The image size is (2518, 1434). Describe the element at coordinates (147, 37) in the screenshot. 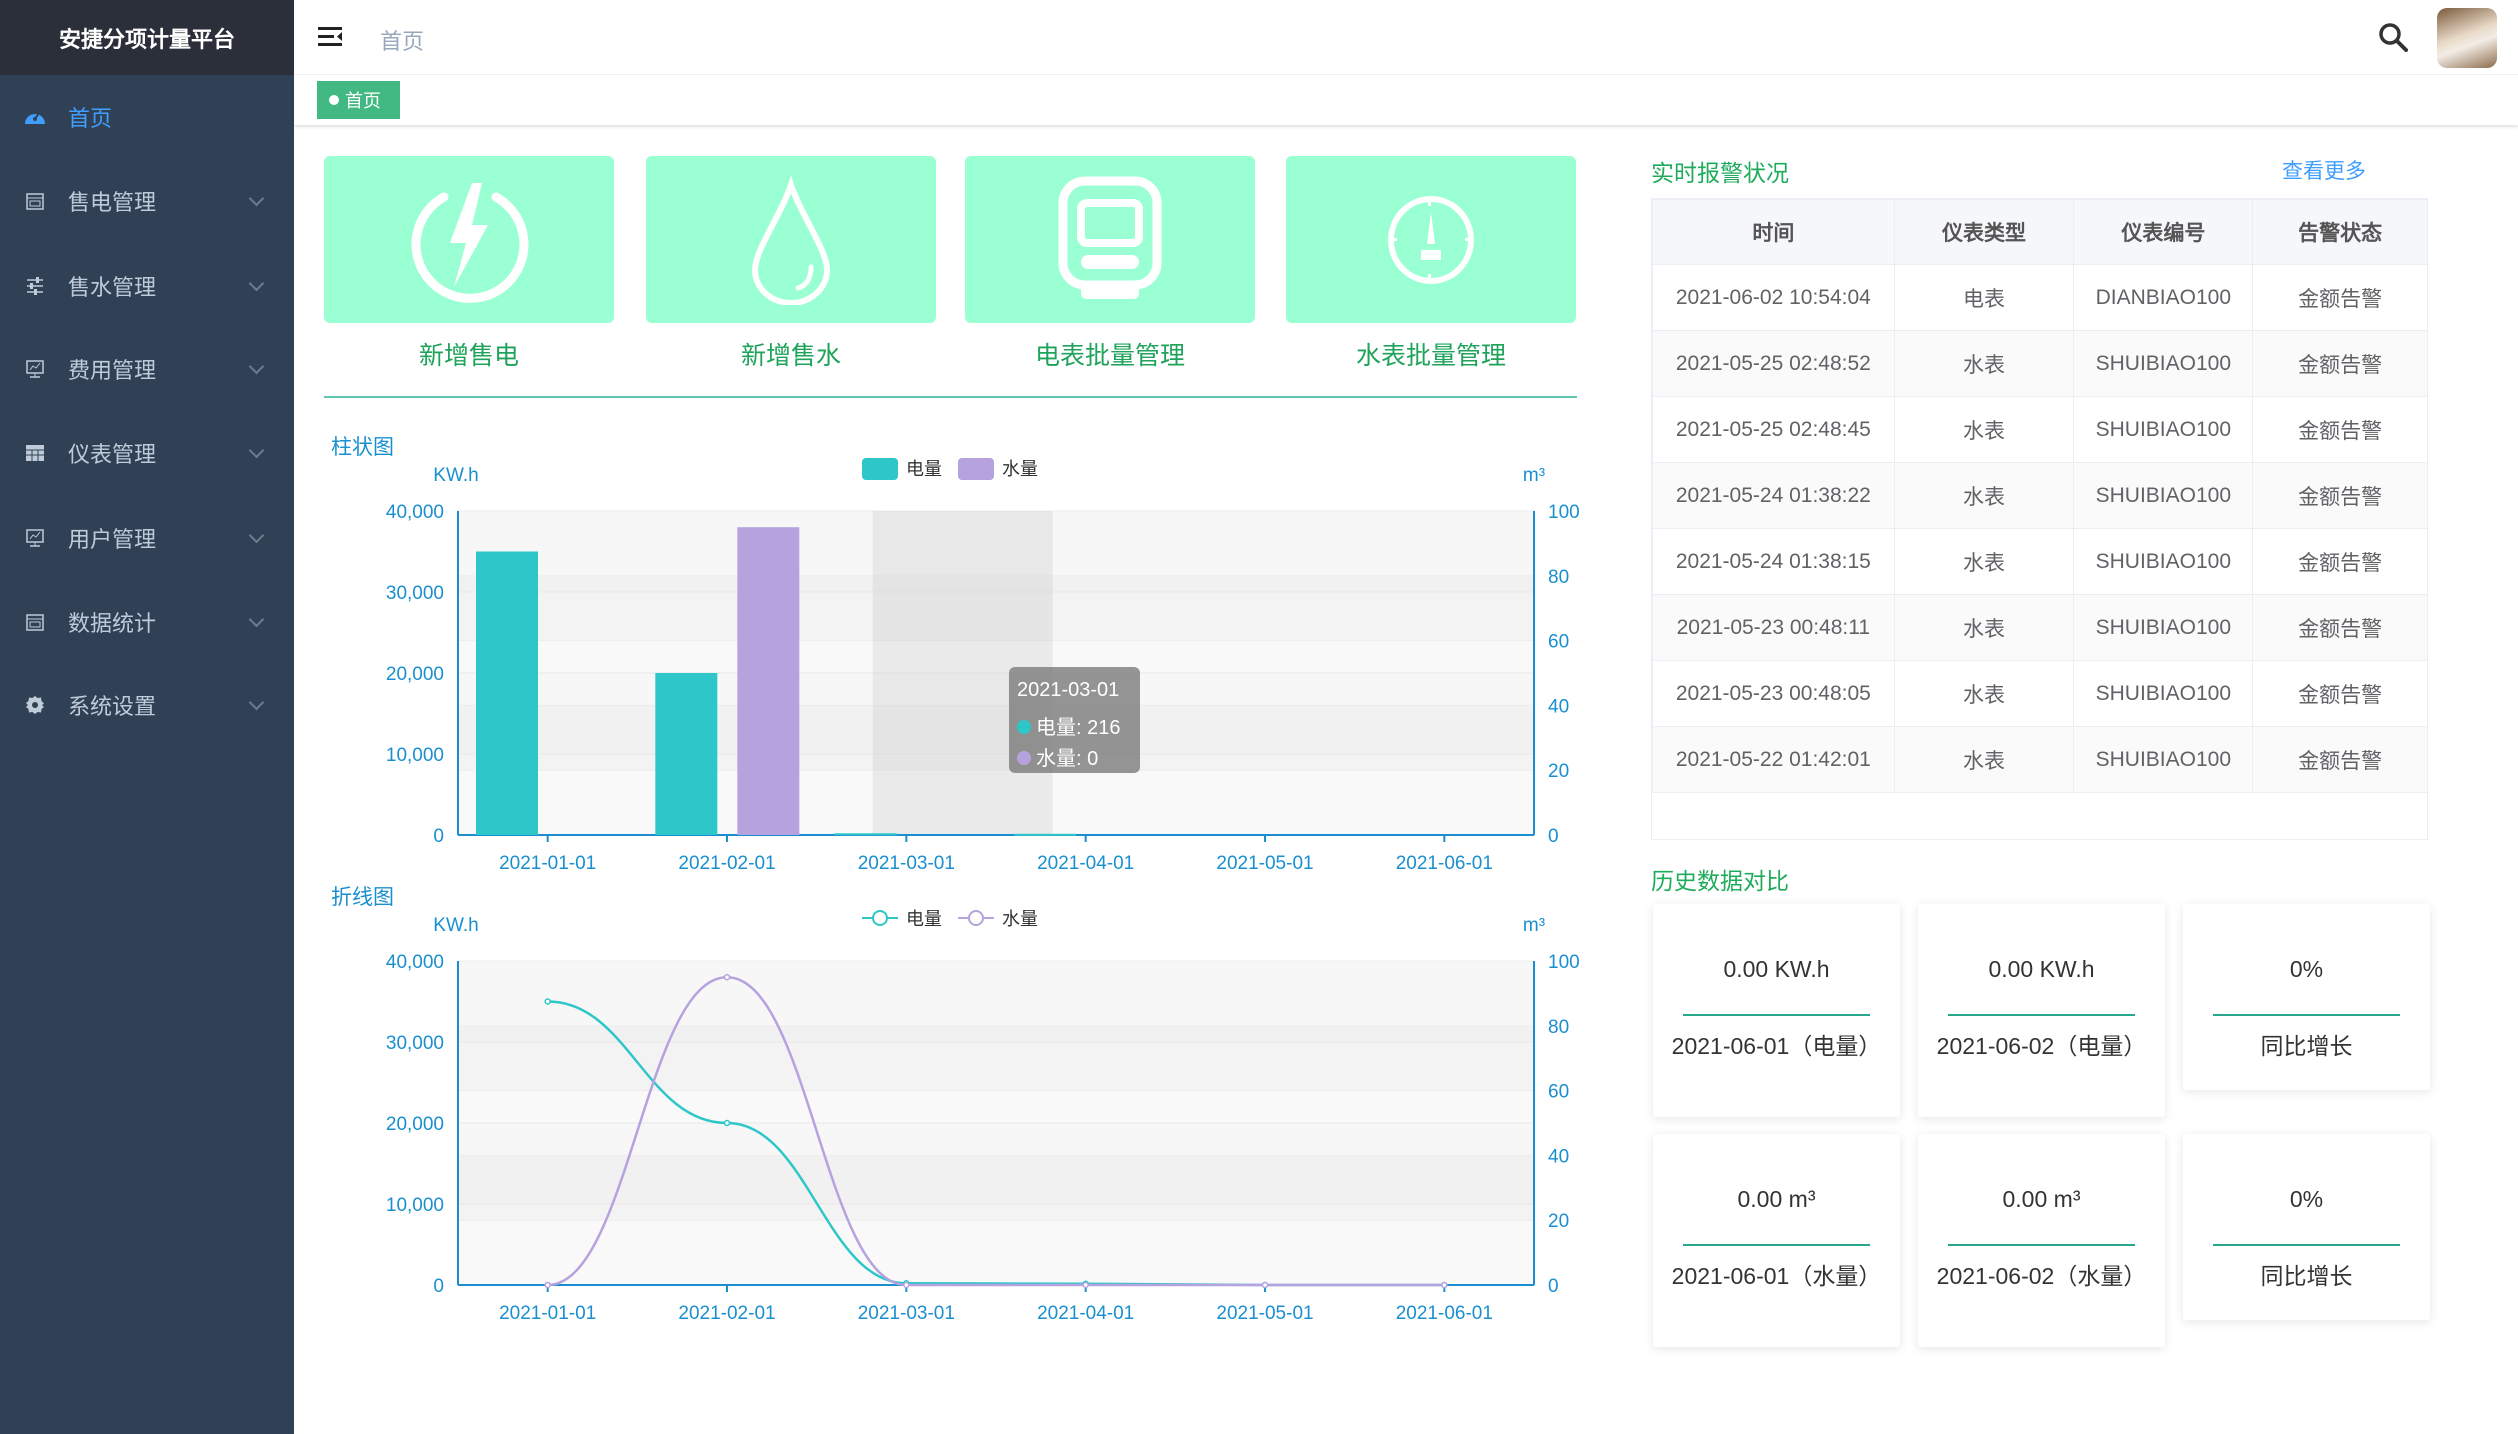

I see `app-title: 安捷分项计量平台` at that location.